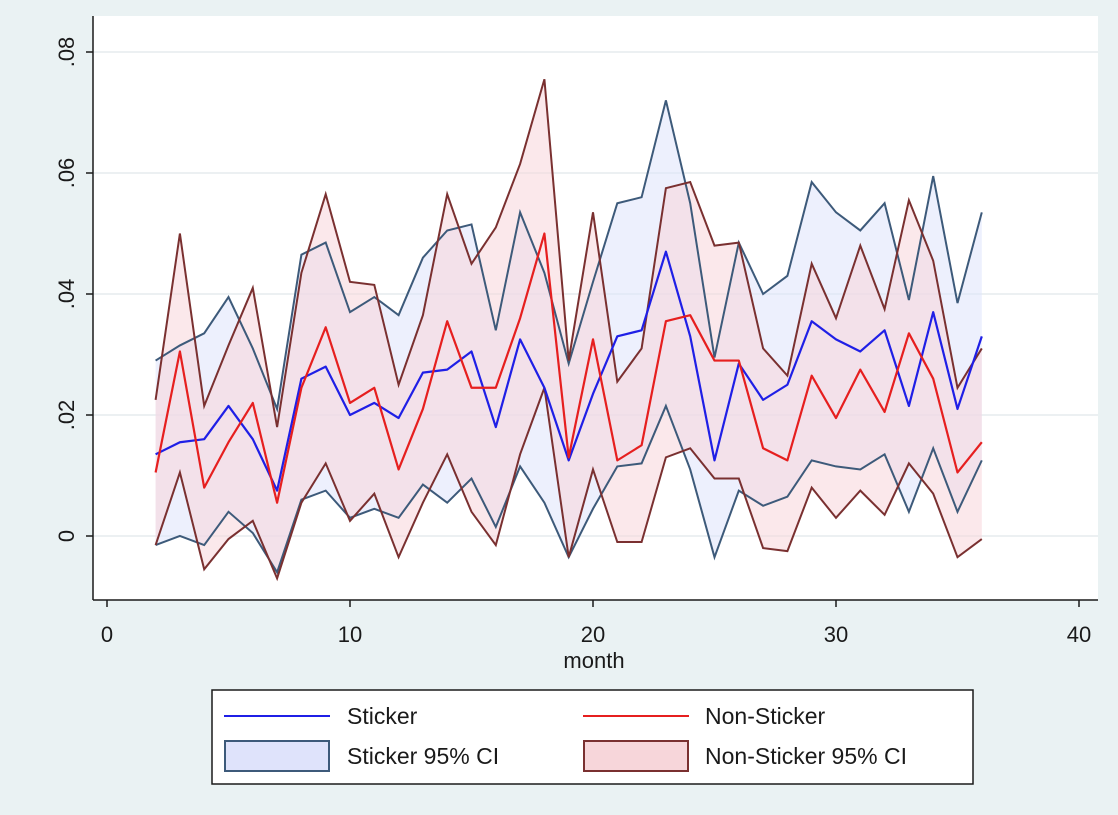 The height and width of the screenshot is (815, 1118). I want to click on x-tick-label: 30, so click(836, 634).